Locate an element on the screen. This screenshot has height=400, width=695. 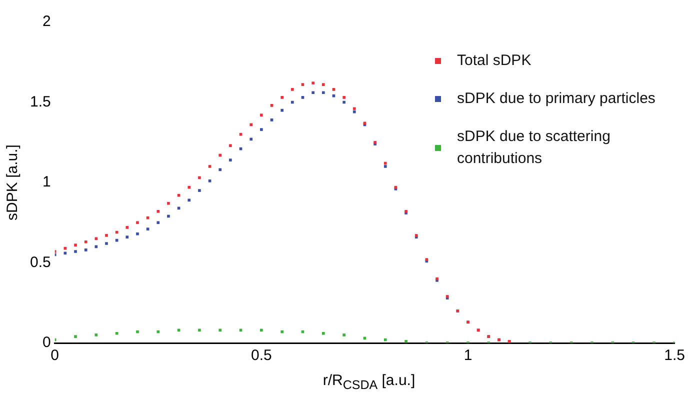
x-tick-label: 1.5 is located at coordinates (675, 355).